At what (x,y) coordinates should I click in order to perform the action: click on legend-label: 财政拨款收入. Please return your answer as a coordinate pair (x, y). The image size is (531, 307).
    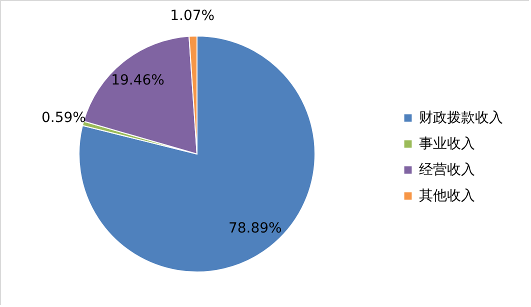
    Looking at the image, I should click on (461, 118).